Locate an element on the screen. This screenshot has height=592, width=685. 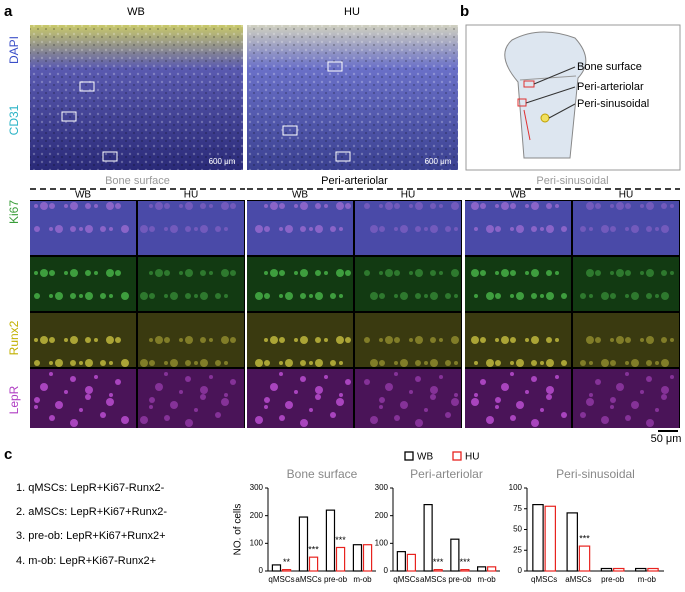
legend-swatch is located at coordinates (409, 456).